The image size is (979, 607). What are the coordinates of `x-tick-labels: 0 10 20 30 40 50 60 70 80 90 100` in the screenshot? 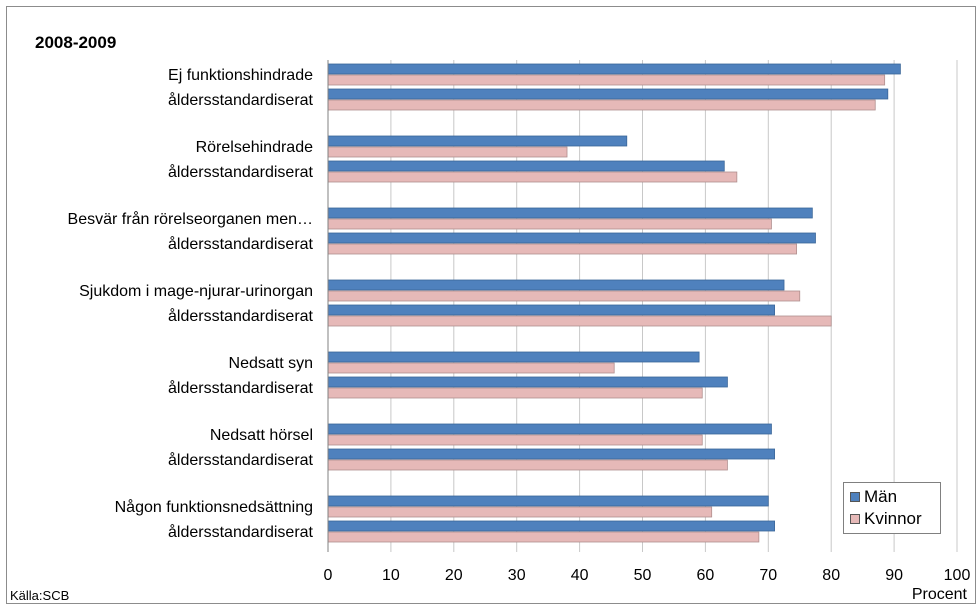 It's located at (647, 575).